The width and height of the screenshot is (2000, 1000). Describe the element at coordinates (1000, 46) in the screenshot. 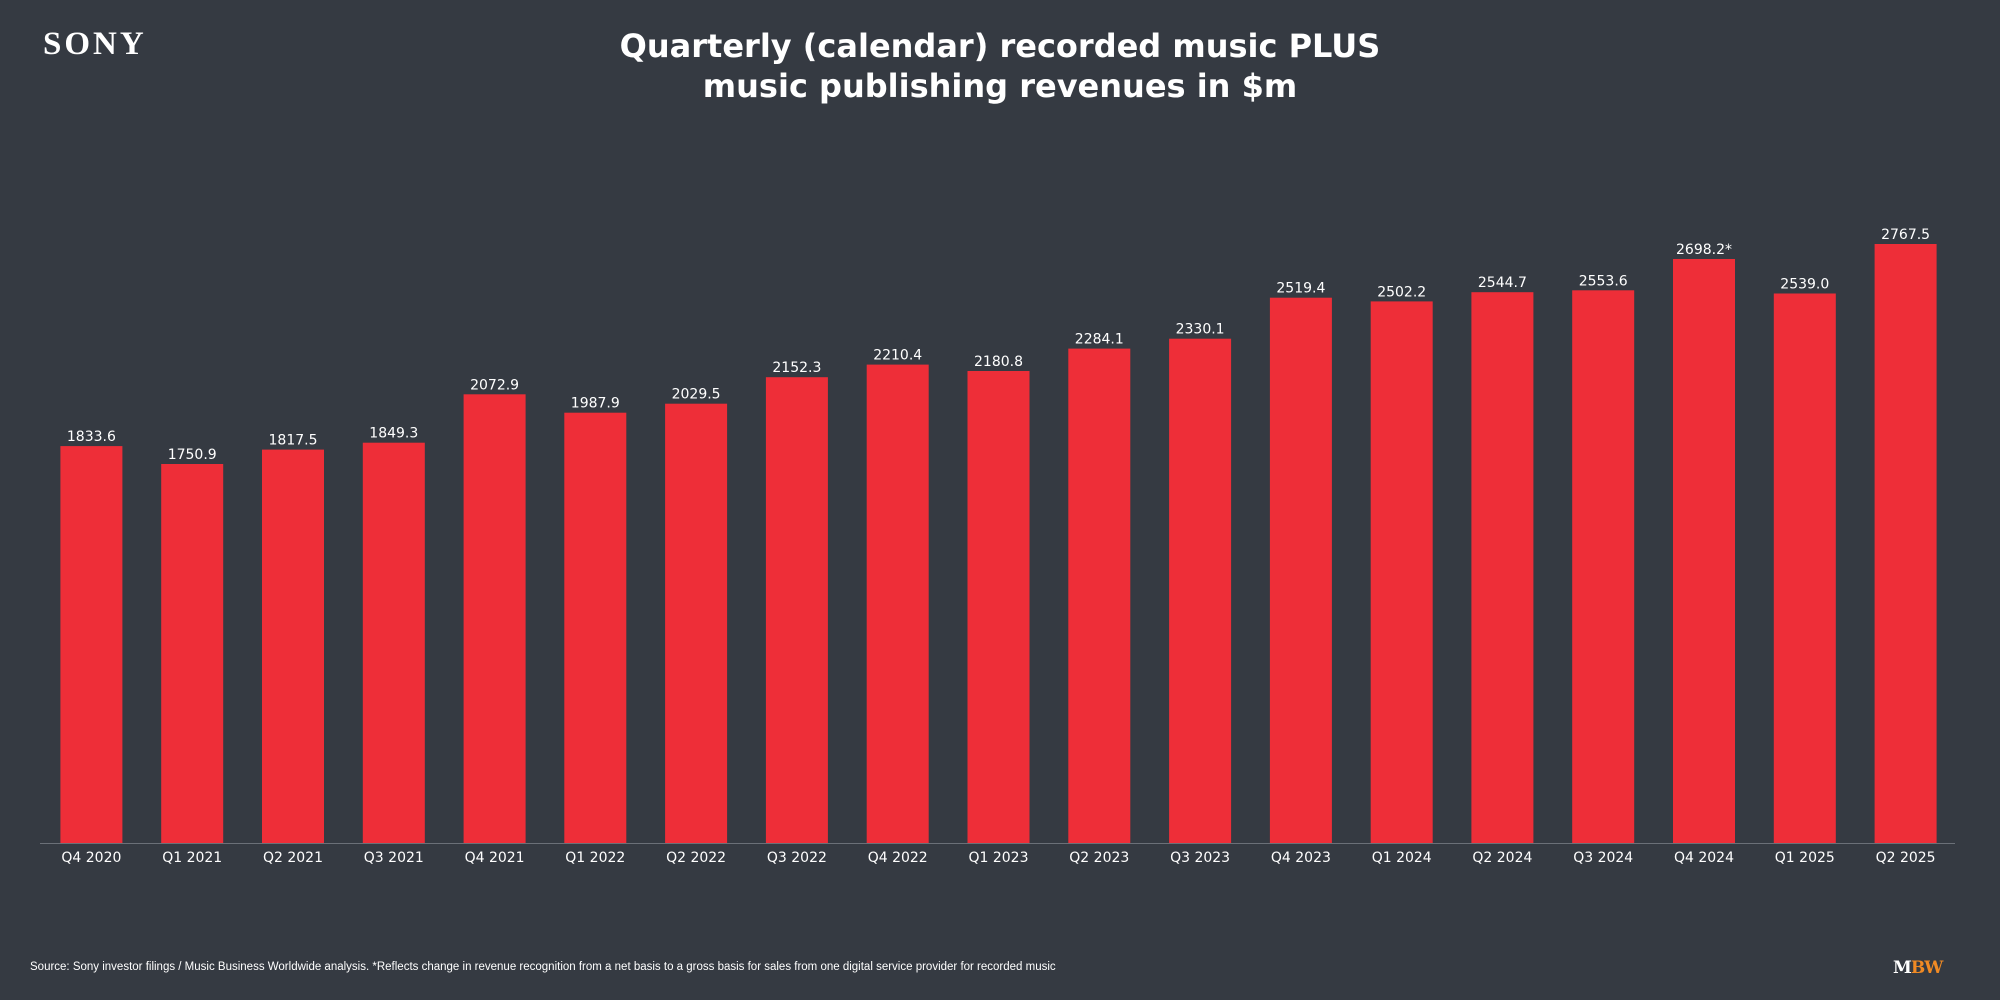

I see `chart-title-line-1: Quarterly (calendar) recorded music PLUS` at that location.